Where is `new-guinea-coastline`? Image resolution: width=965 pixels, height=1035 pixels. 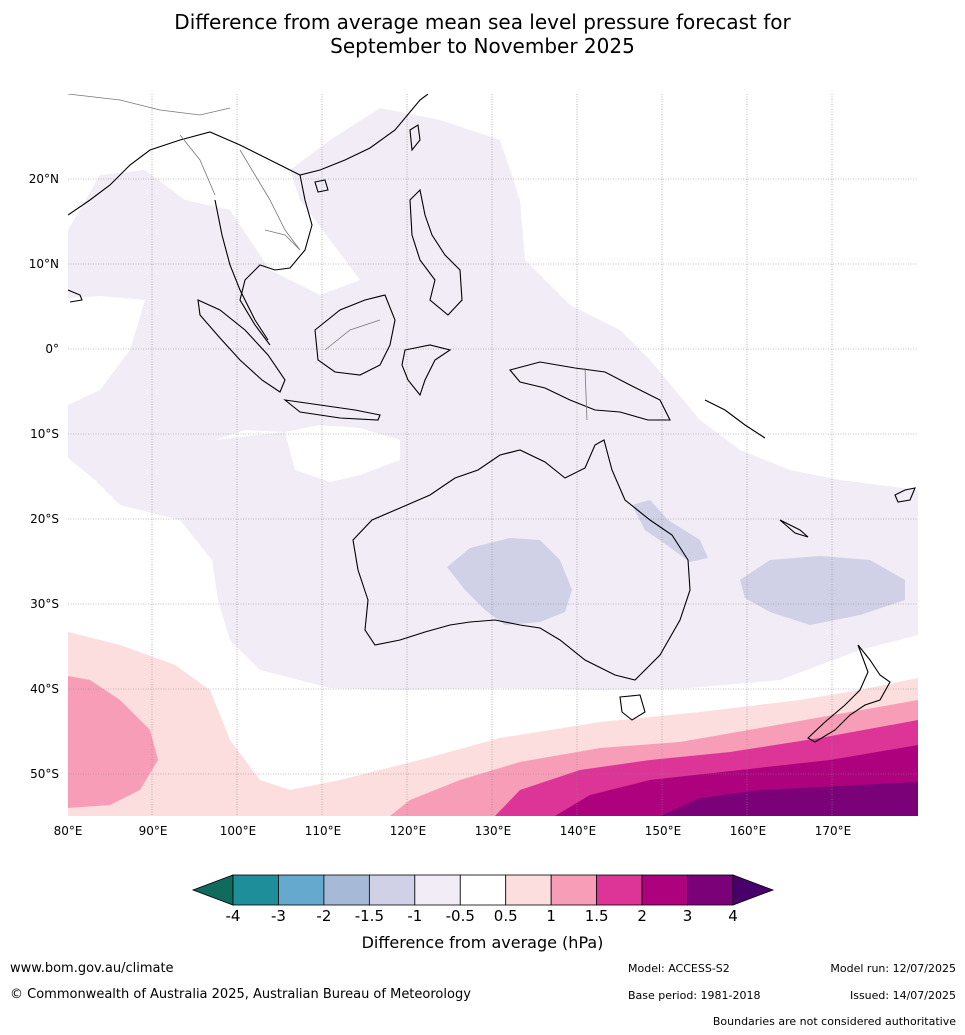
new-guinea-coastline is located at coordinates (590, 391).